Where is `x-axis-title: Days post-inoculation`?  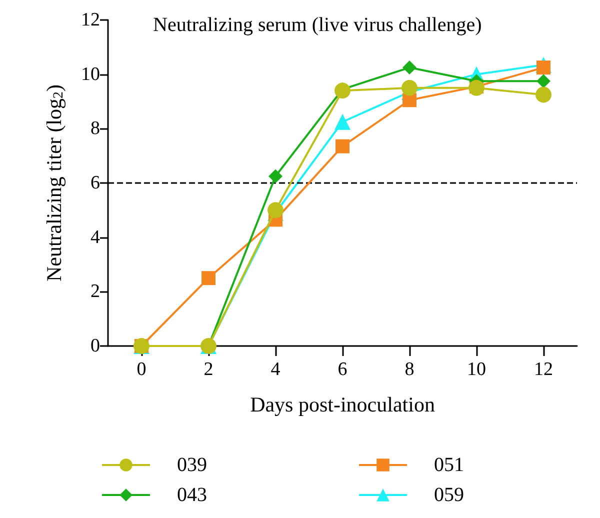 x-axis-title: Days post-inoculation is located at coordinates (343, 404).